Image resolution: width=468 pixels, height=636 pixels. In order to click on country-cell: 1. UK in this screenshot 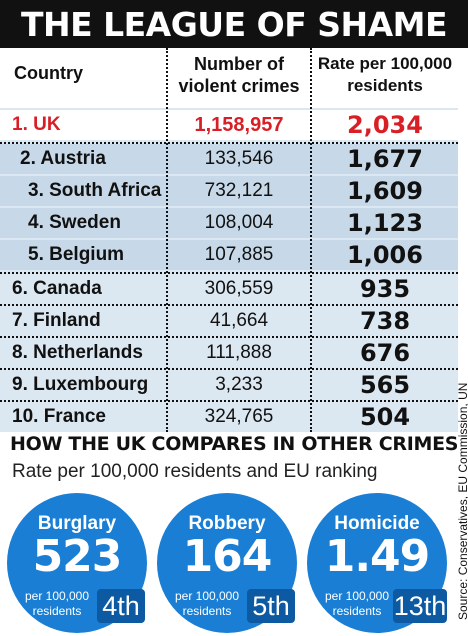, I will do `click(36, 124)`.